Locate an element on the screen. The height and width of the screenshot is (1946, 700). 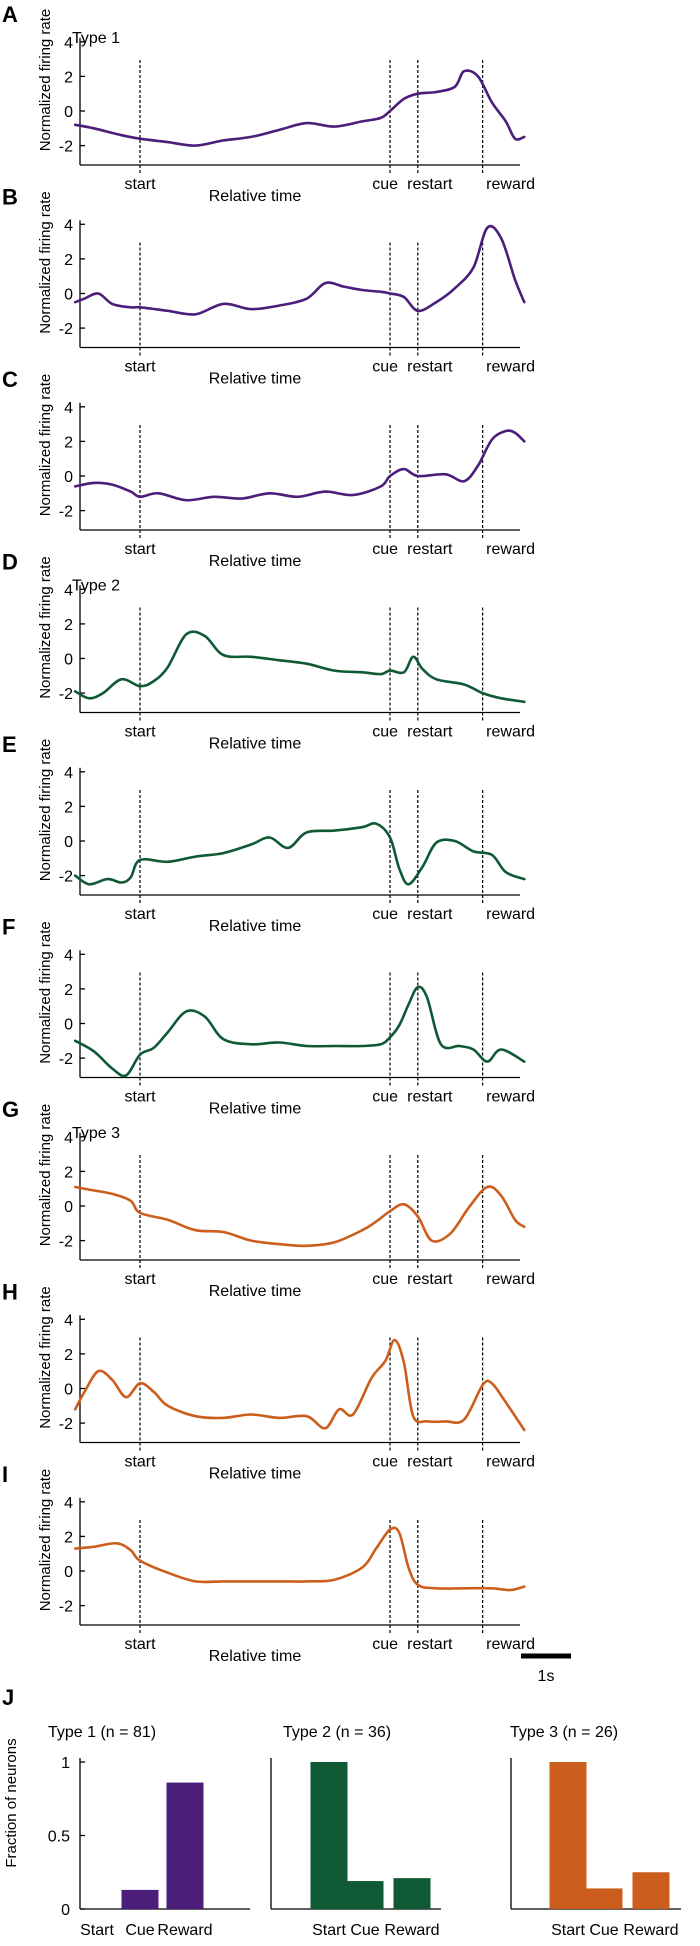
bar-chart-1: Type 1 (n = 81) 1 0.5 0 Start Cue Reward is located at coordinates (149, 1831).